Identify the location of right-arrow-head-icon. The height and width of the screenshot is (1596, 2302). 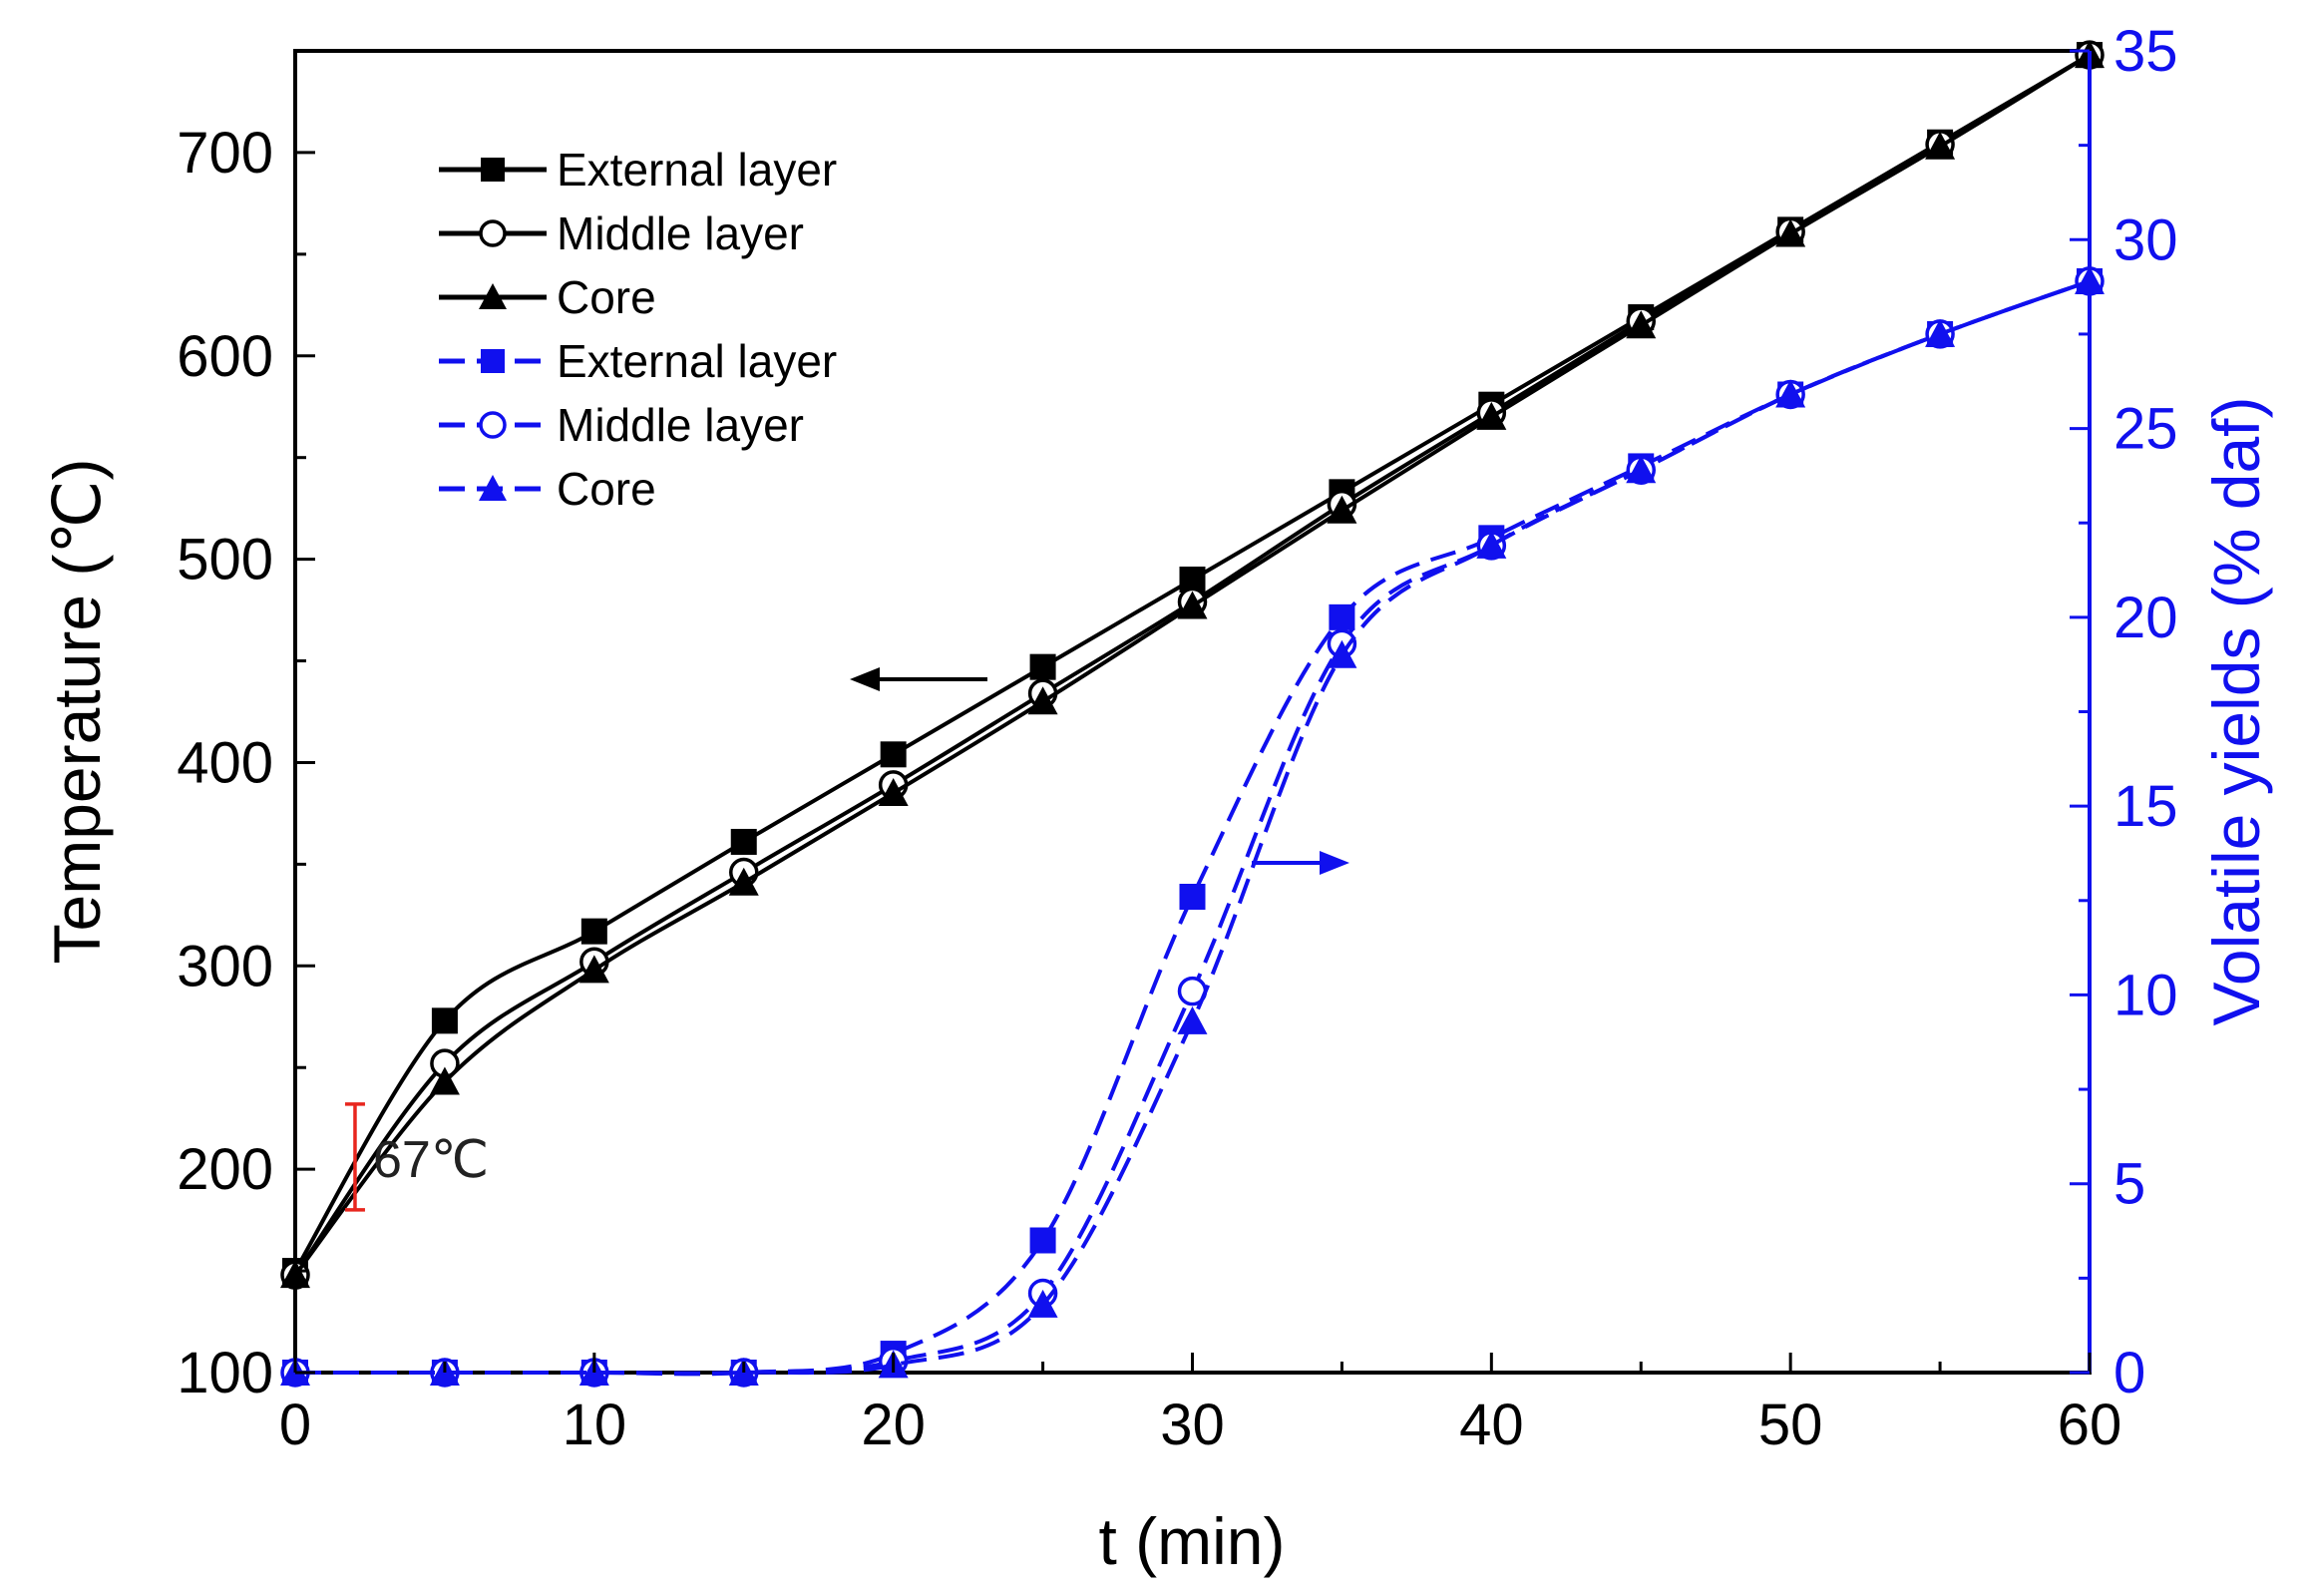
(1334, 863).